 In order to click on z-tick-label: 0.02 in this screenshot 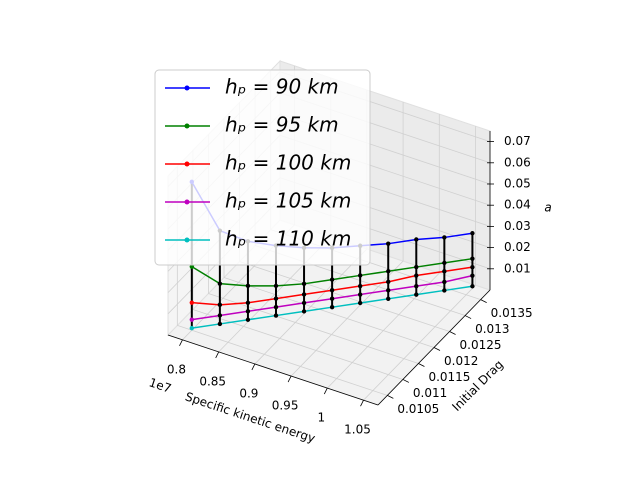, I will do `click(517, 247)`.